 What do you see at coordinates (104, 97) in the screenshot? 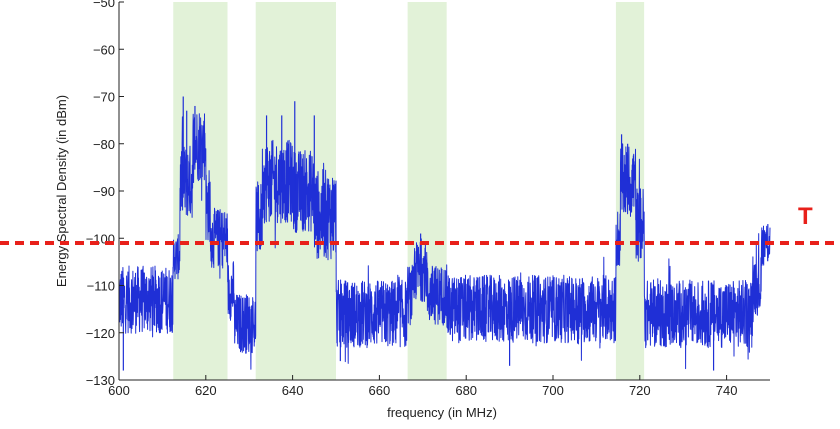
I see `y-tick-label: −70` at bounding box center [104, 97].